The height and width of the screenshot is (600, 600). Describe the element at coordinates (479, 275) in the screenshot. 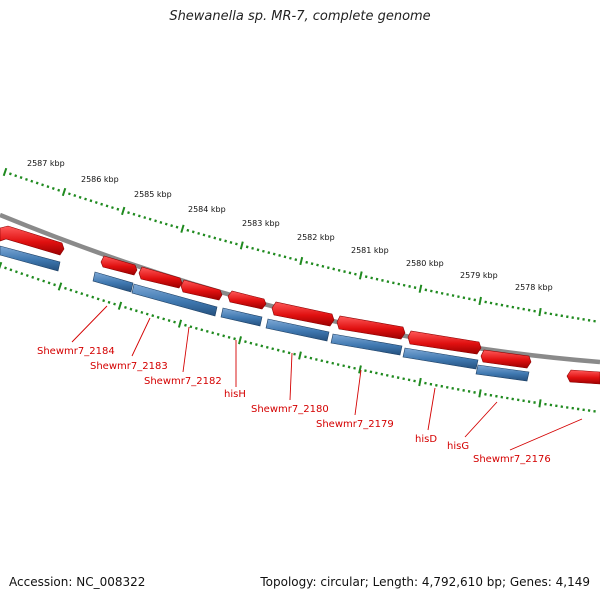

I see `scale-label: 2579 kbp` at that location.